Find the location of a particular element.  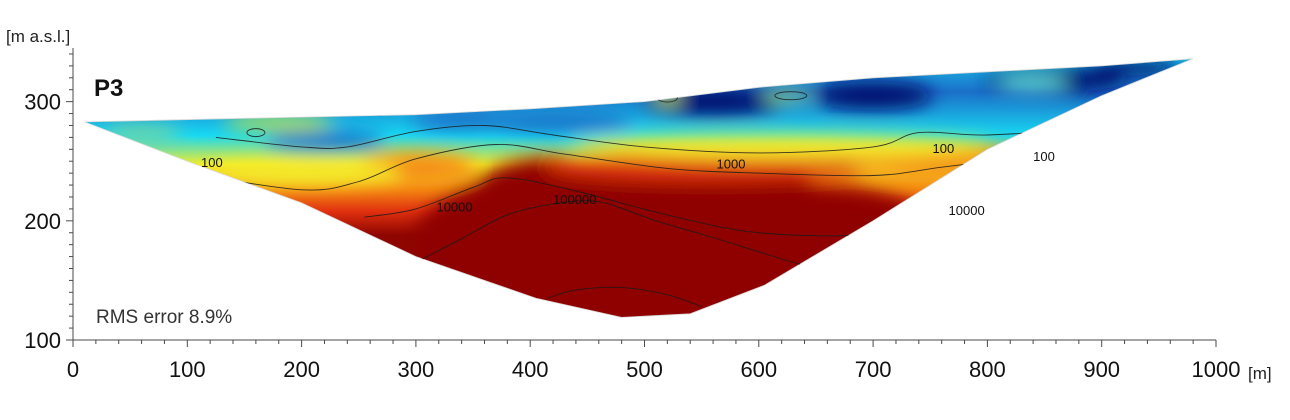

x-tick-label-400: 400 is located at coordinates (530, 369).